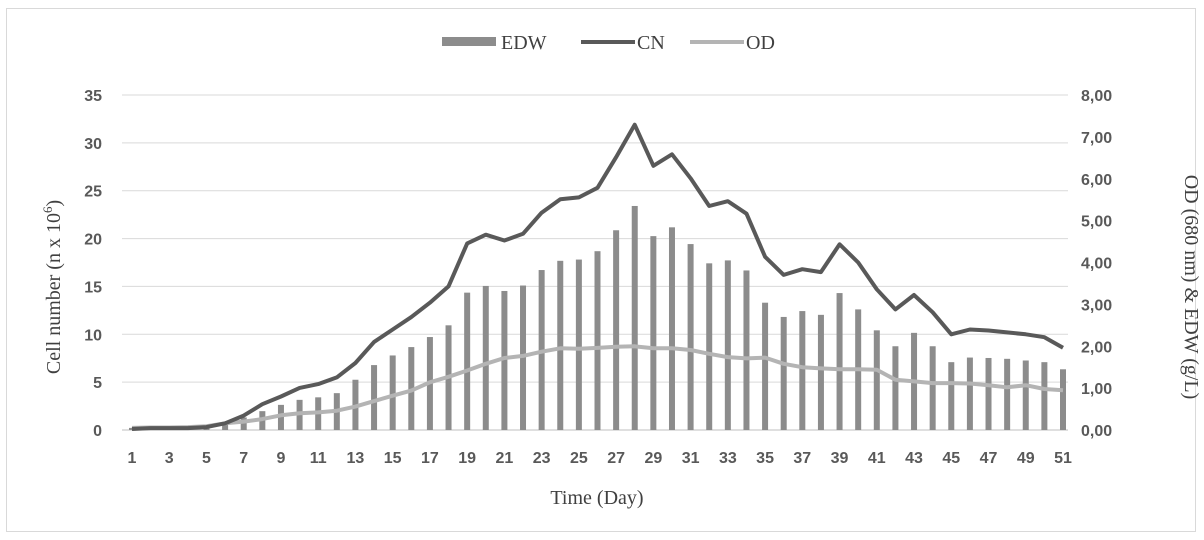 The width and height of the screenshot is (1204, 540). I want to click on od-line, so click(597, 387).